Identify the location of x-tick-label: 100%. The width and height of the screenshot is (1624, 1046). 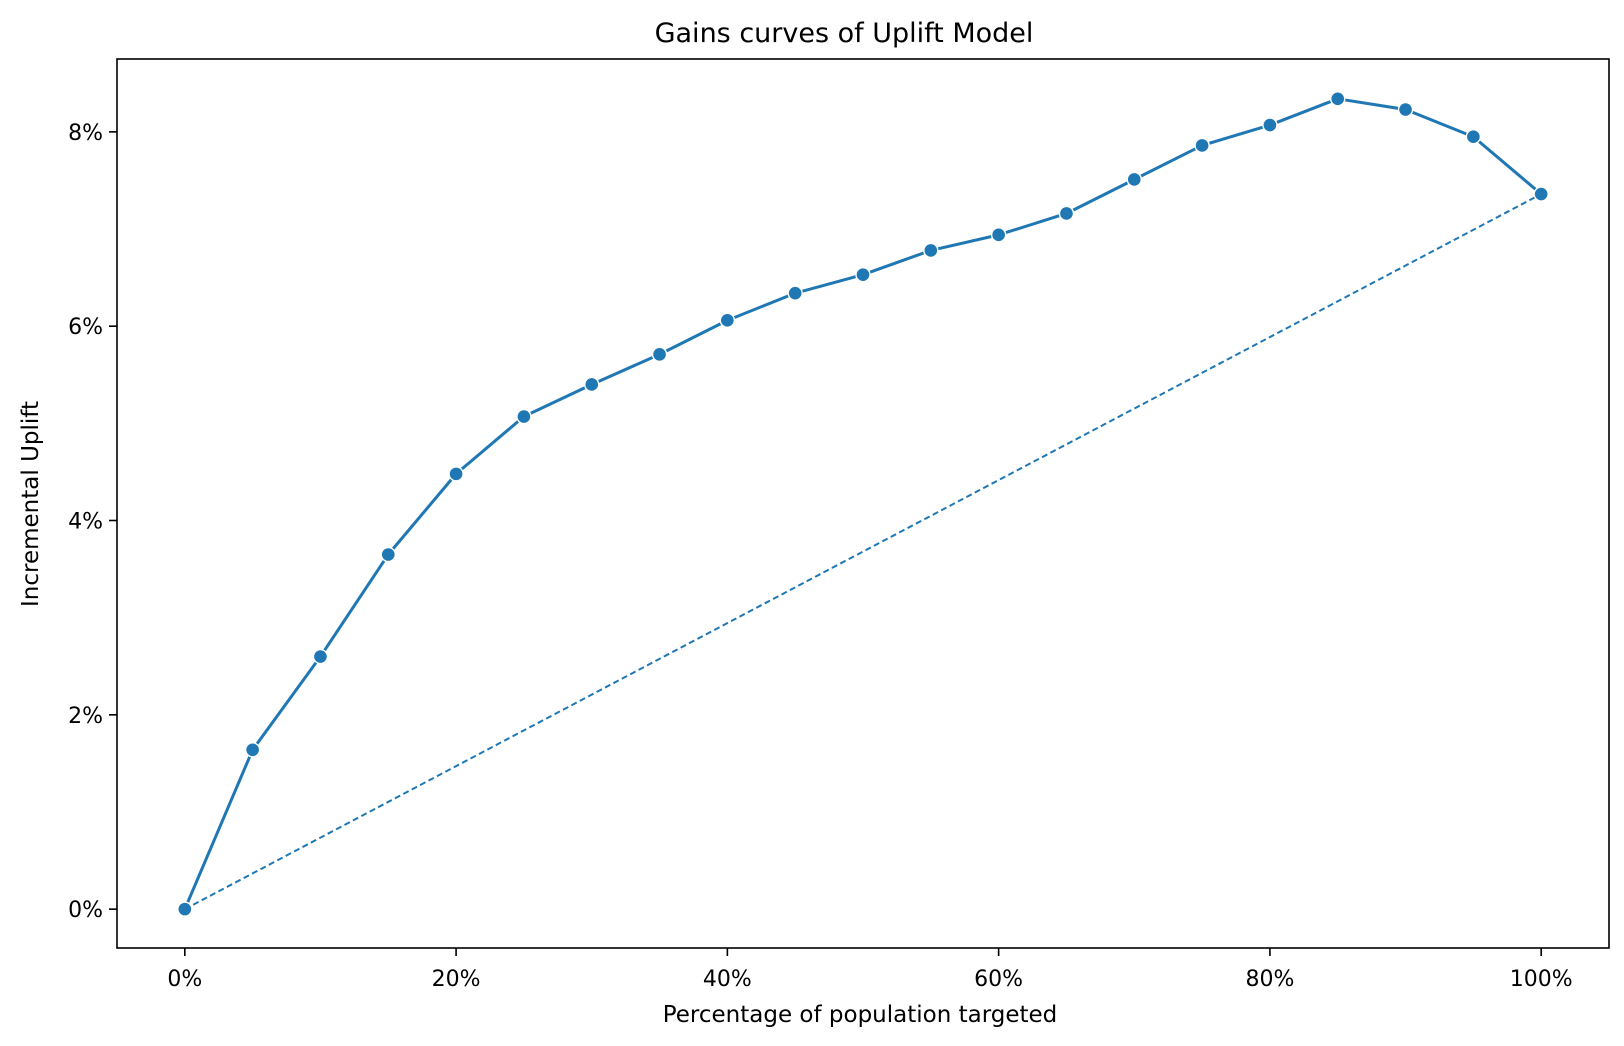
(1541, 979).